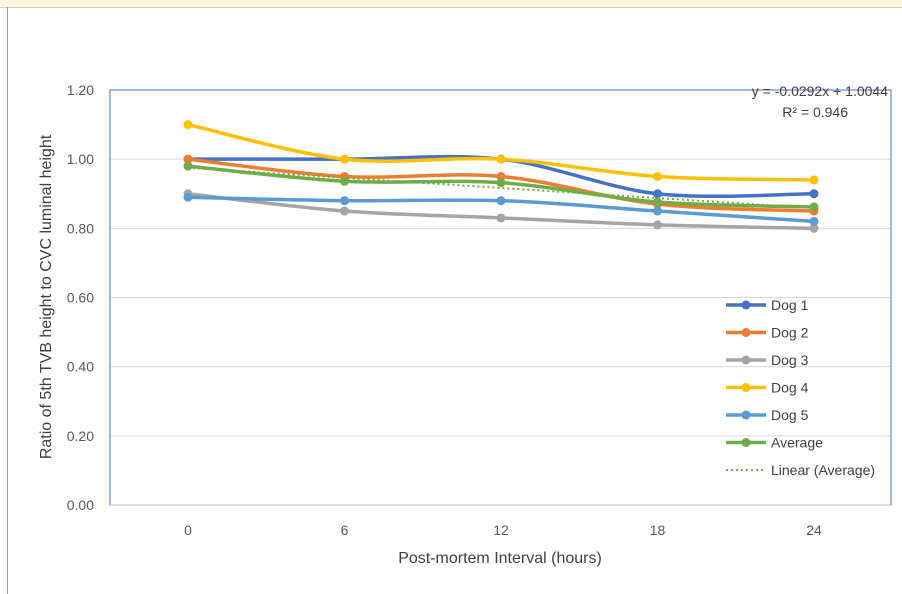  I want to click on legend-item-average: Average, so click(774, 443).